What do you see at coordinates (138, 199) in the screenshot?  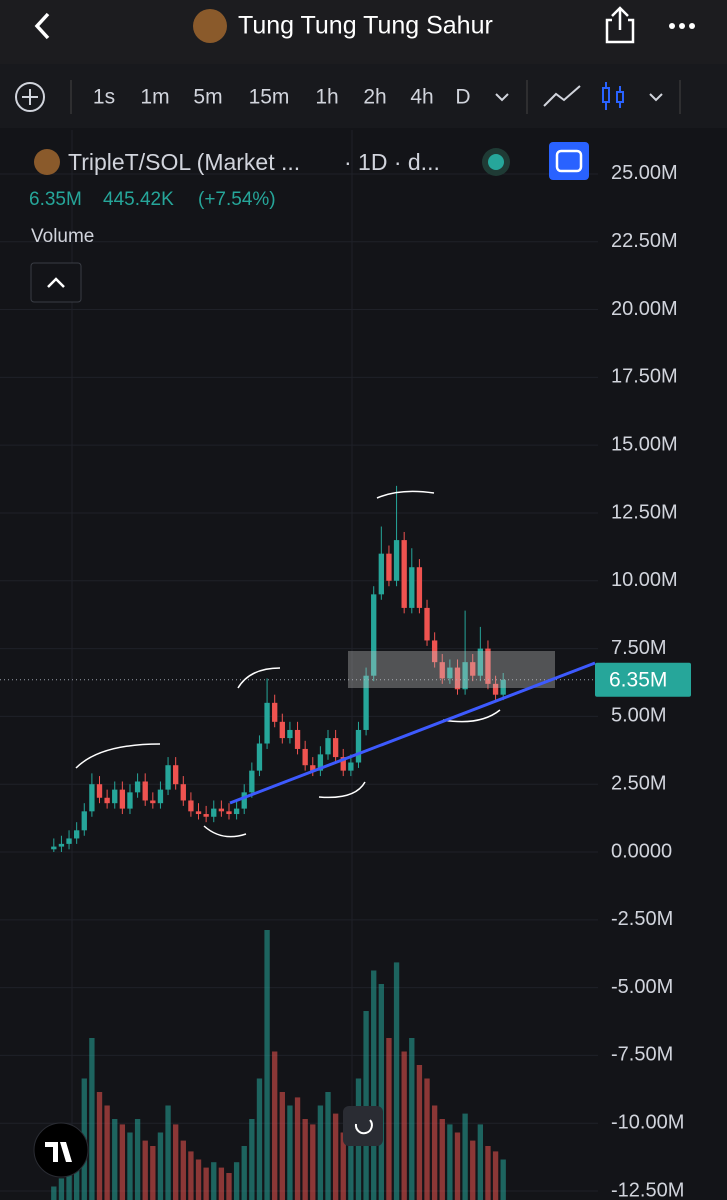 I see `volume-ma: 445.42K` at bounding box center [138, 199].